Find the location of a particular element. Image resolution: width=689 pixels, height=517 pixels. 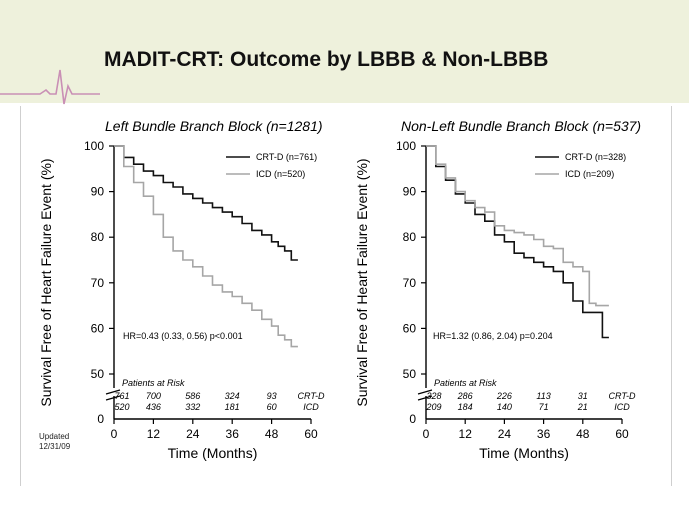

hazard-ratio-annotation: HR=1.32 (0.86, 2.04) p=0.204 is located at coordinates (493, 336).